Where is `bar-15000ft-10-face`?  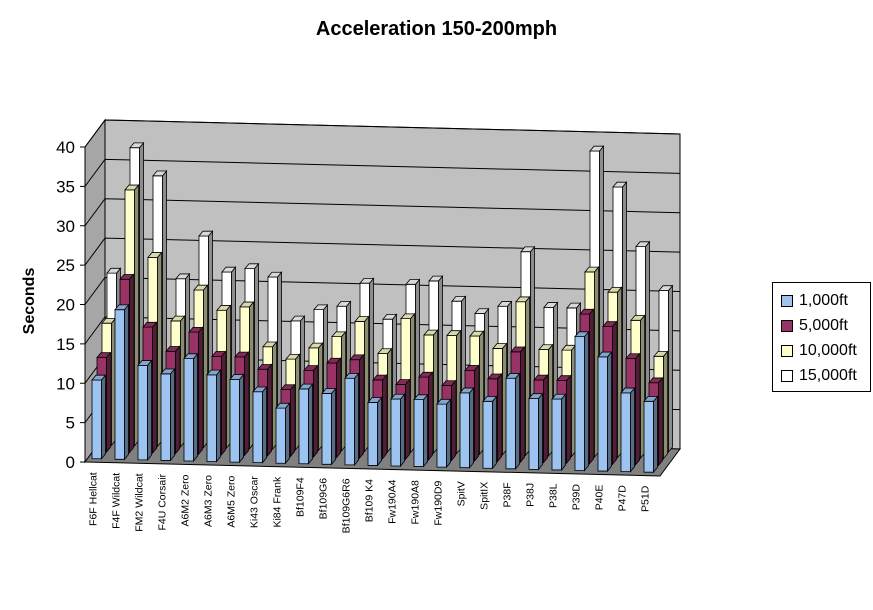
bar-15000ft-10-face is located at coordinates (344, 304).